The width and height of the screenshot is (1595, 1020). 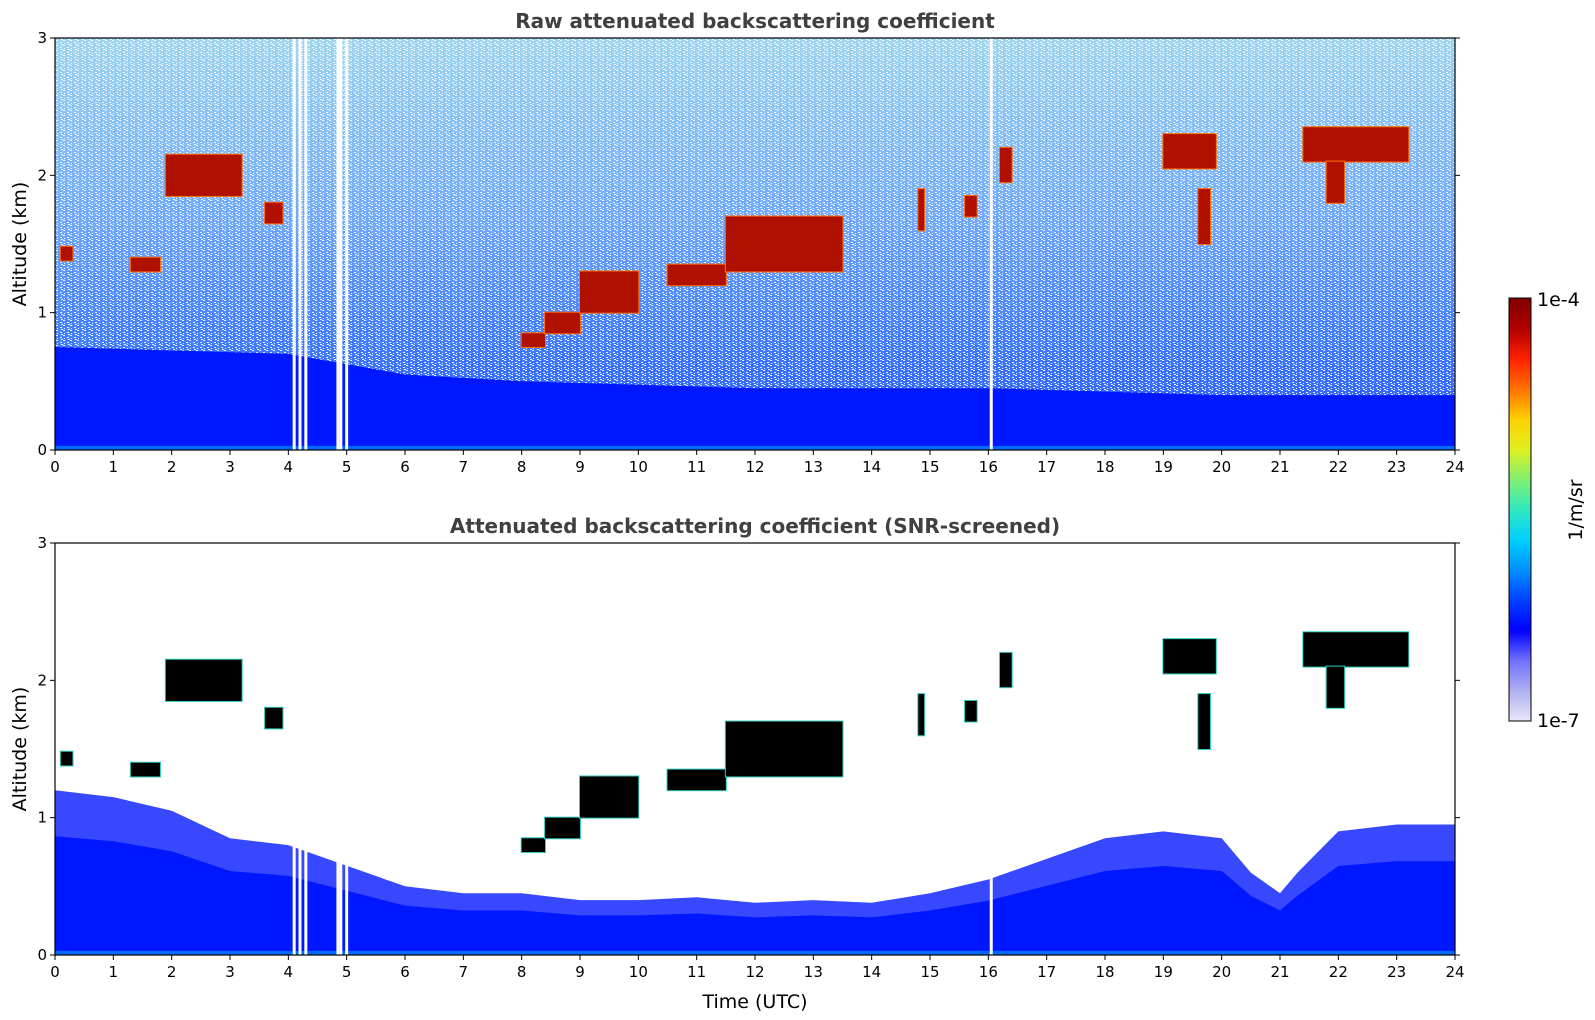 I want to click on y-tick-label: 2, so click(x=42, y=680).